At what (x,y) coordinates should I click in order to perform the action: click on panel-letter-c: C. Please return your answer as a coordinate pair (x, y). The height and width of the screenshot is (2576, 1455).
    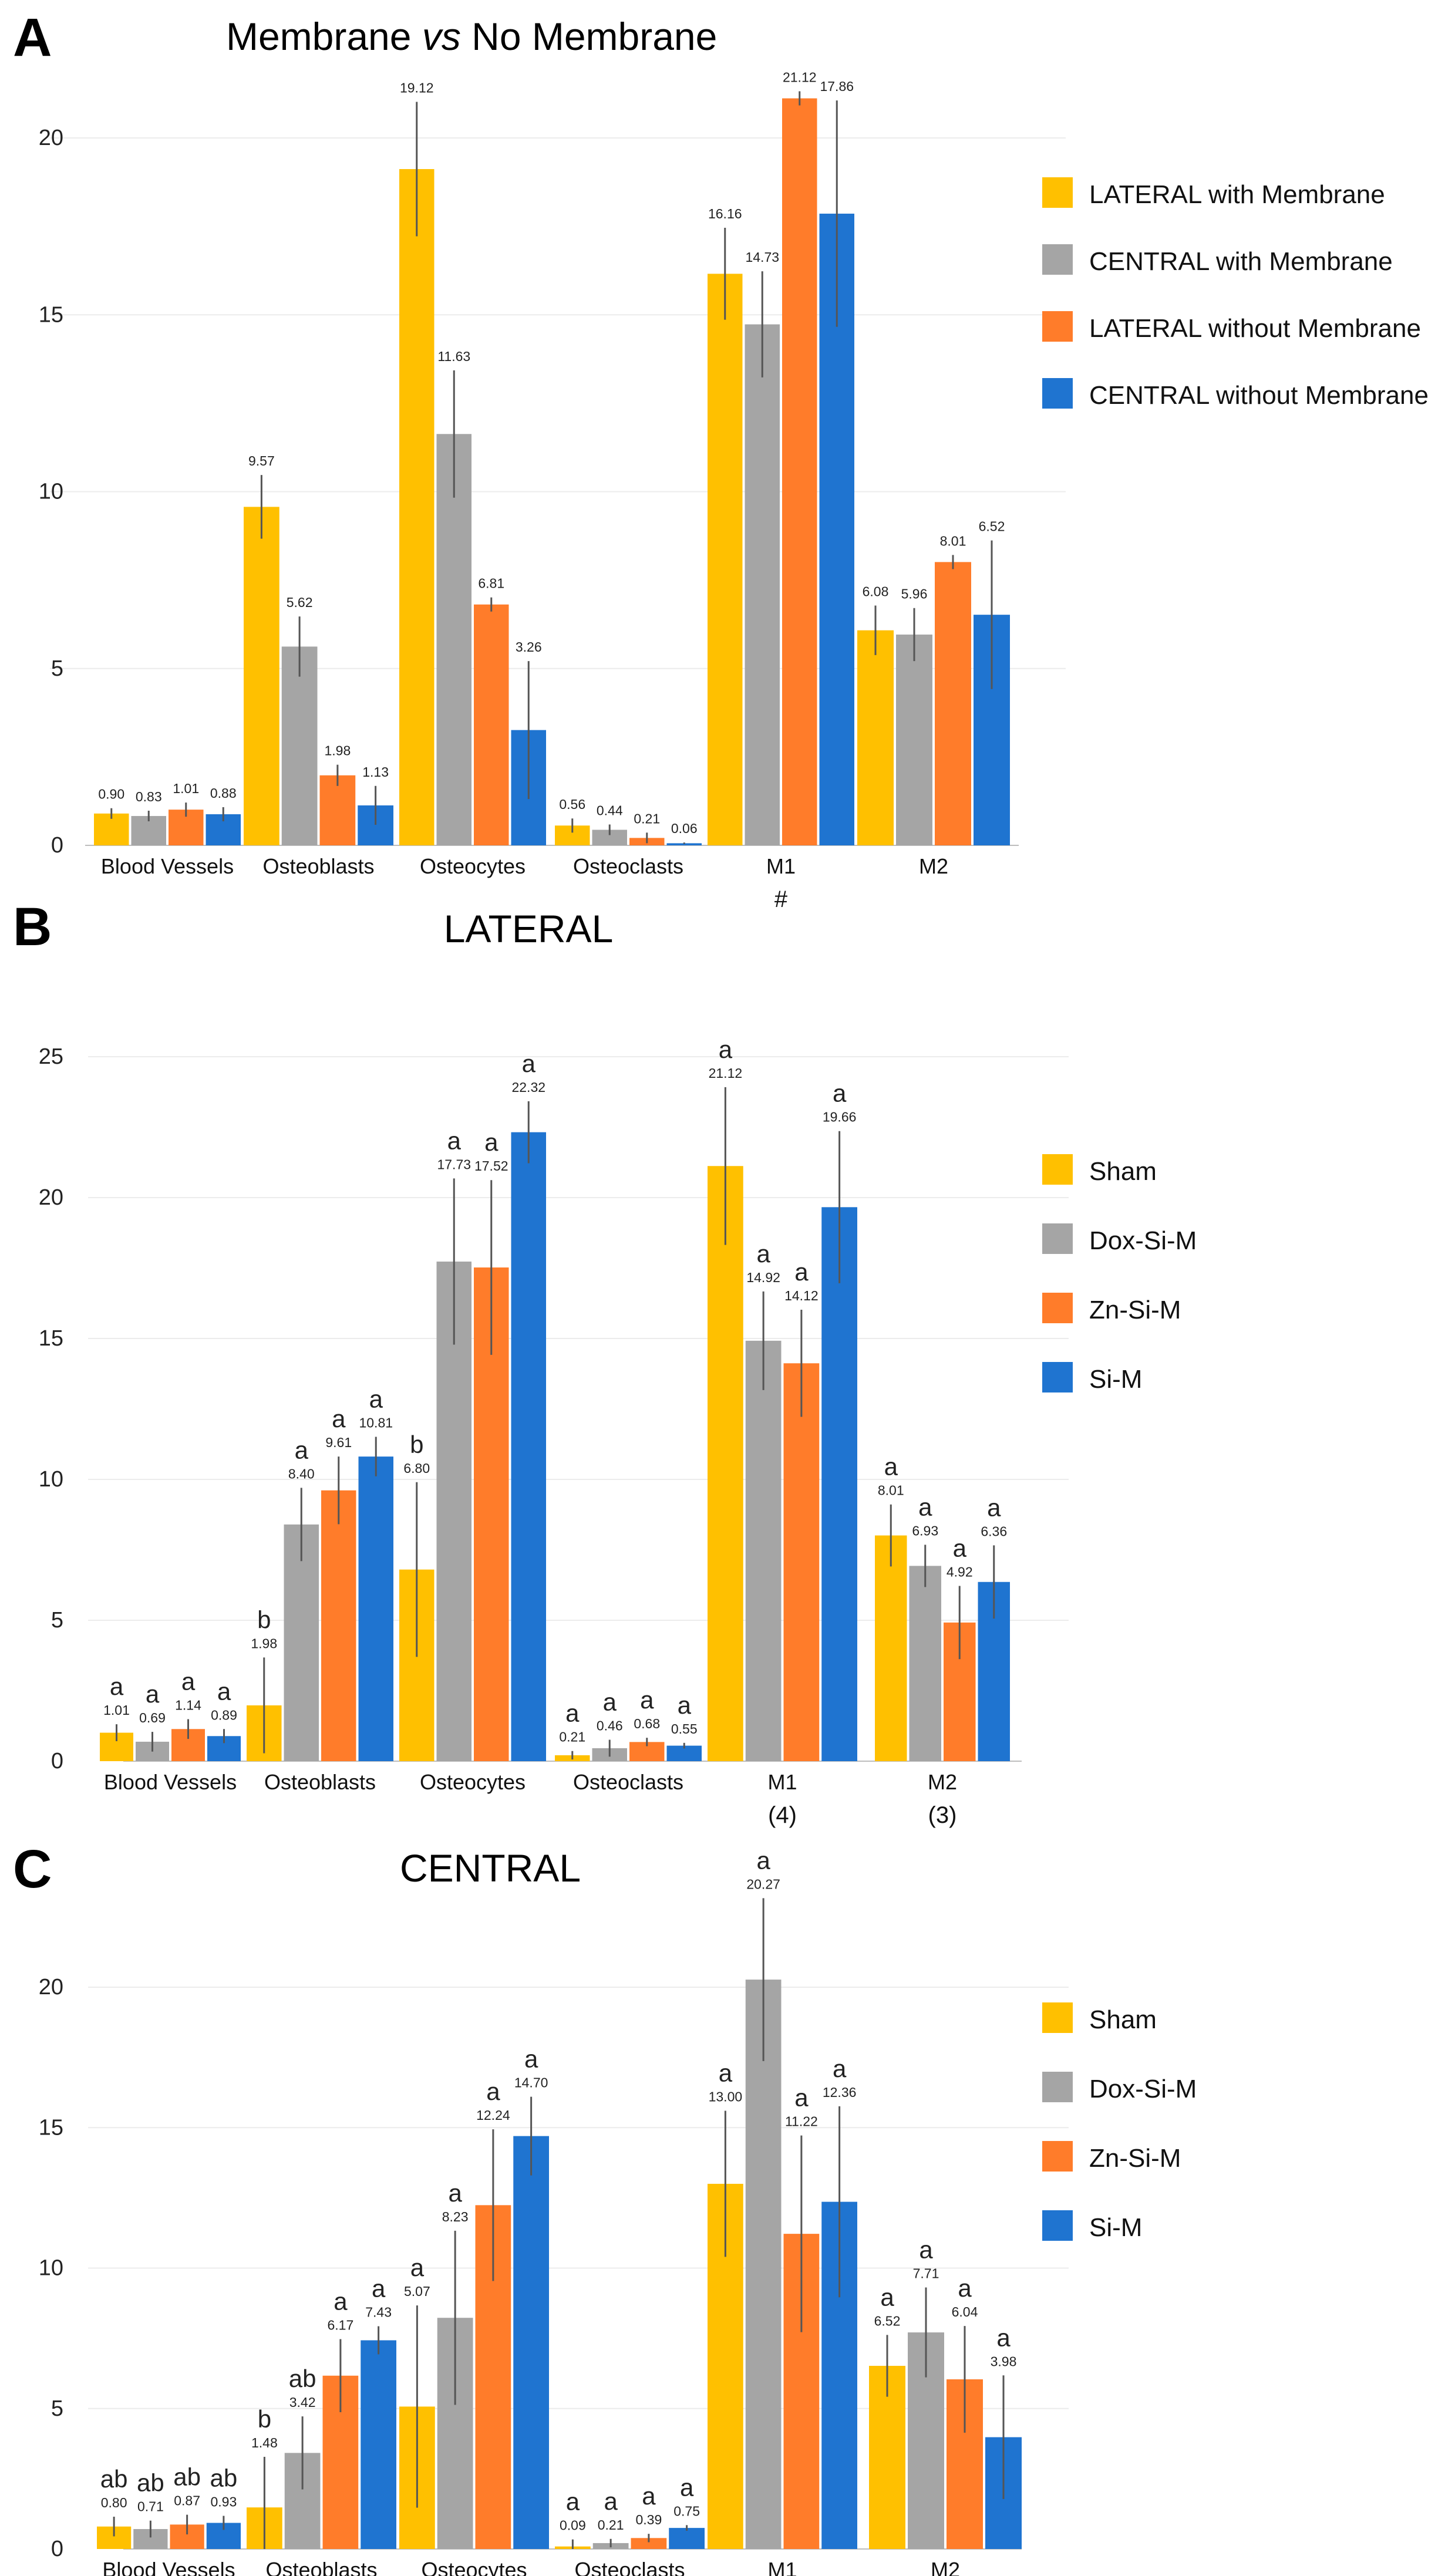
    Looking at the image, I should click on (32, 1869).